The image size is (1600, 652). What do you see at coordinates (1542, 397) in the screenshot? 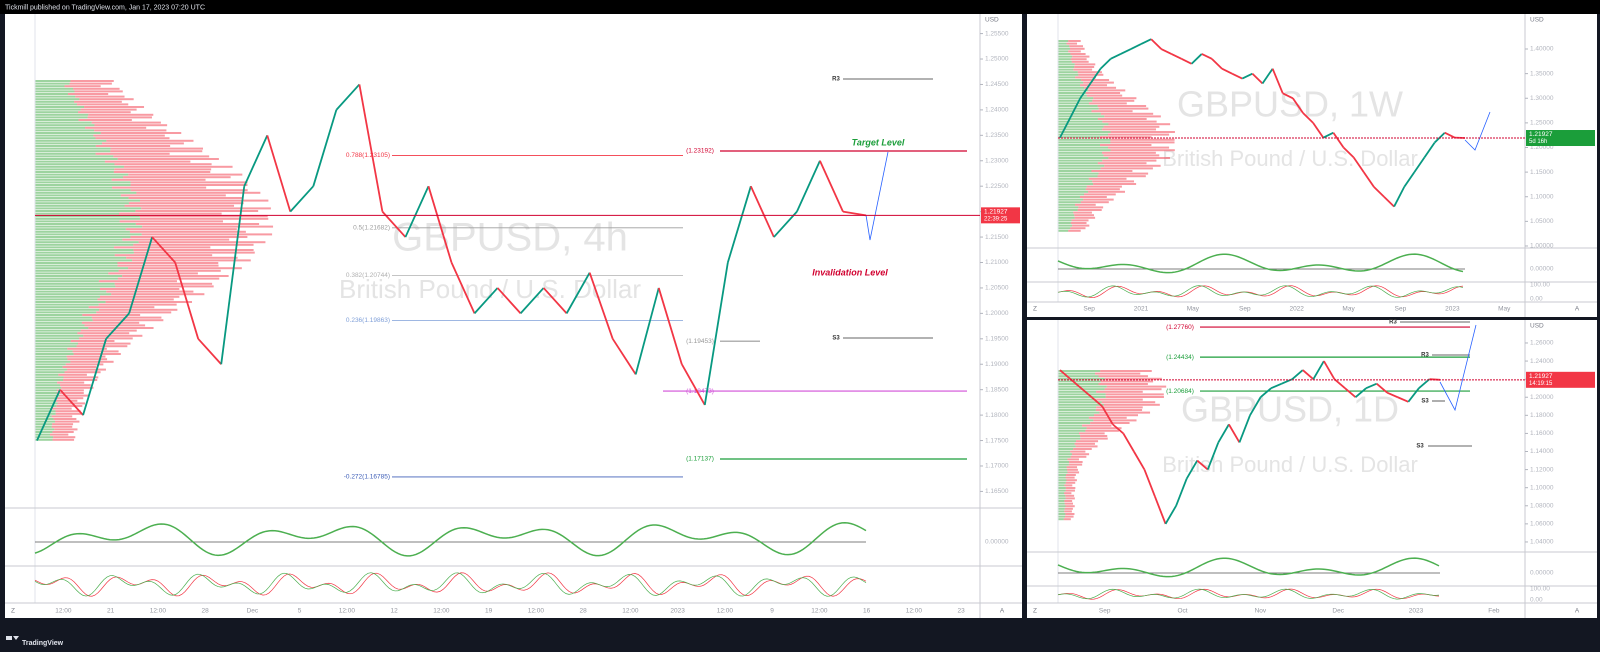
I see `y-tick-label: 1.20000` at bounding box center [1542, 397].